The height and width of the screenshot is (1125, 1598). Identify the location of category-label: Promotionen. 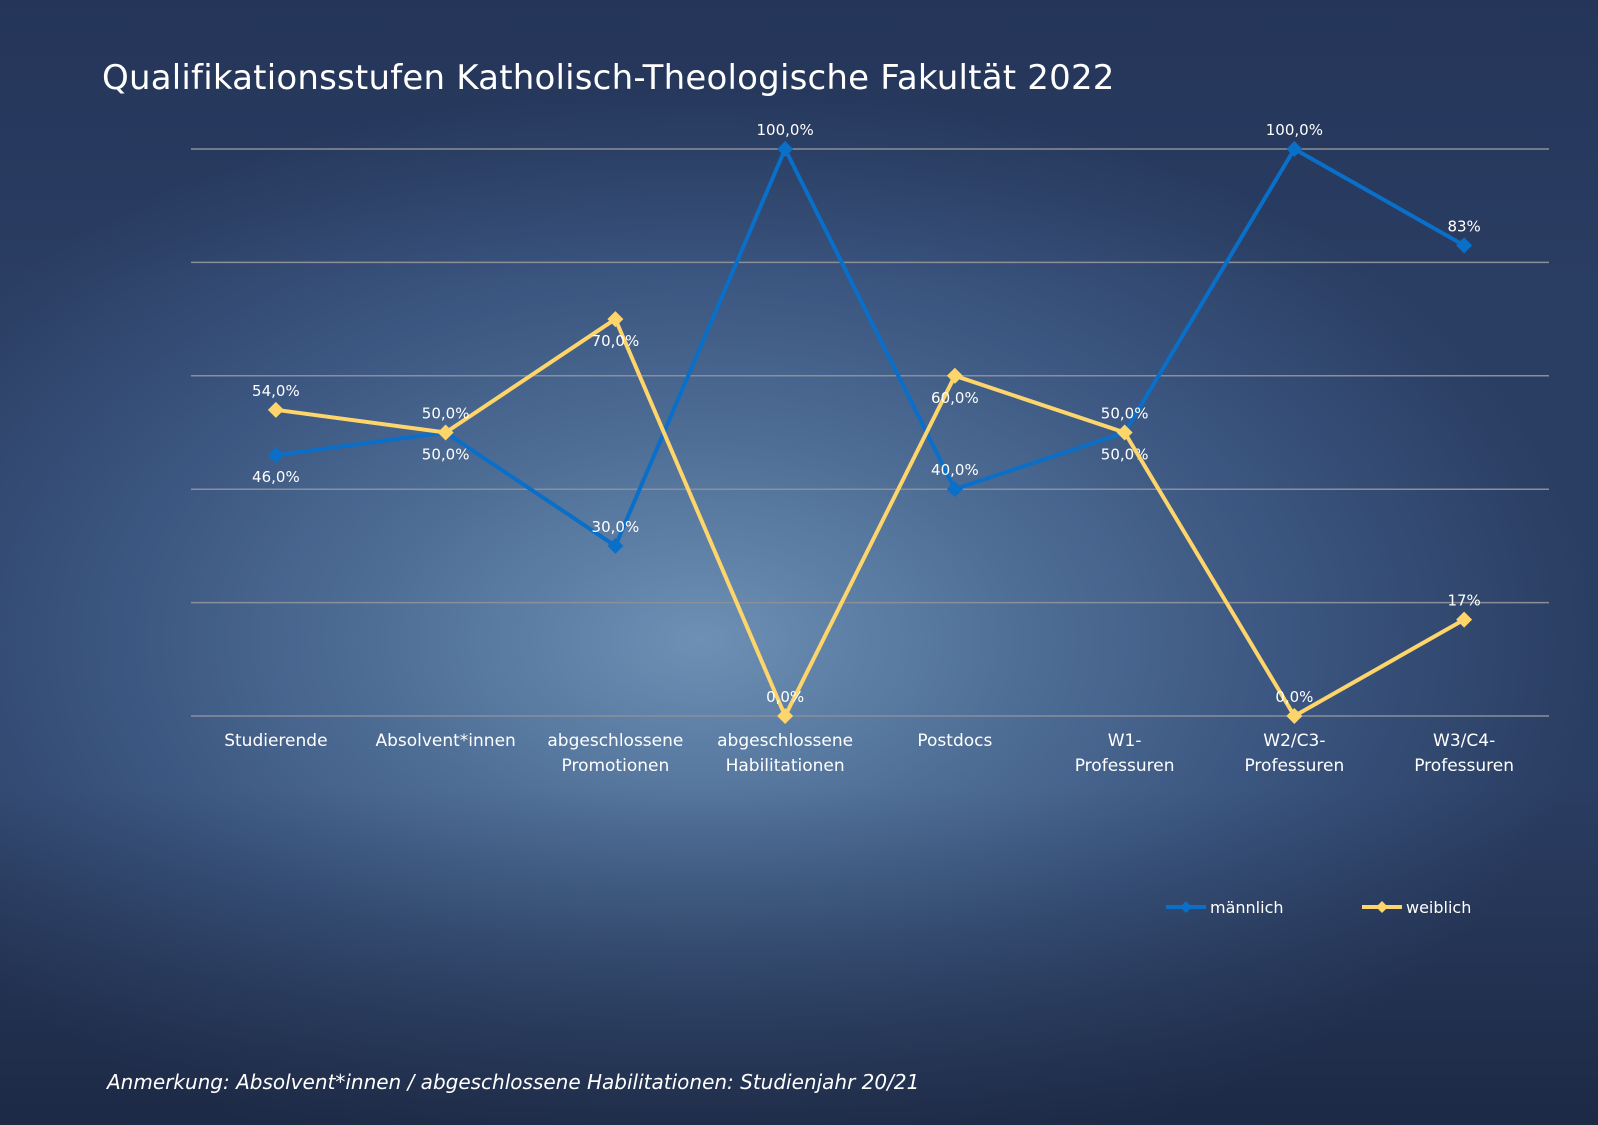
(616, 766).